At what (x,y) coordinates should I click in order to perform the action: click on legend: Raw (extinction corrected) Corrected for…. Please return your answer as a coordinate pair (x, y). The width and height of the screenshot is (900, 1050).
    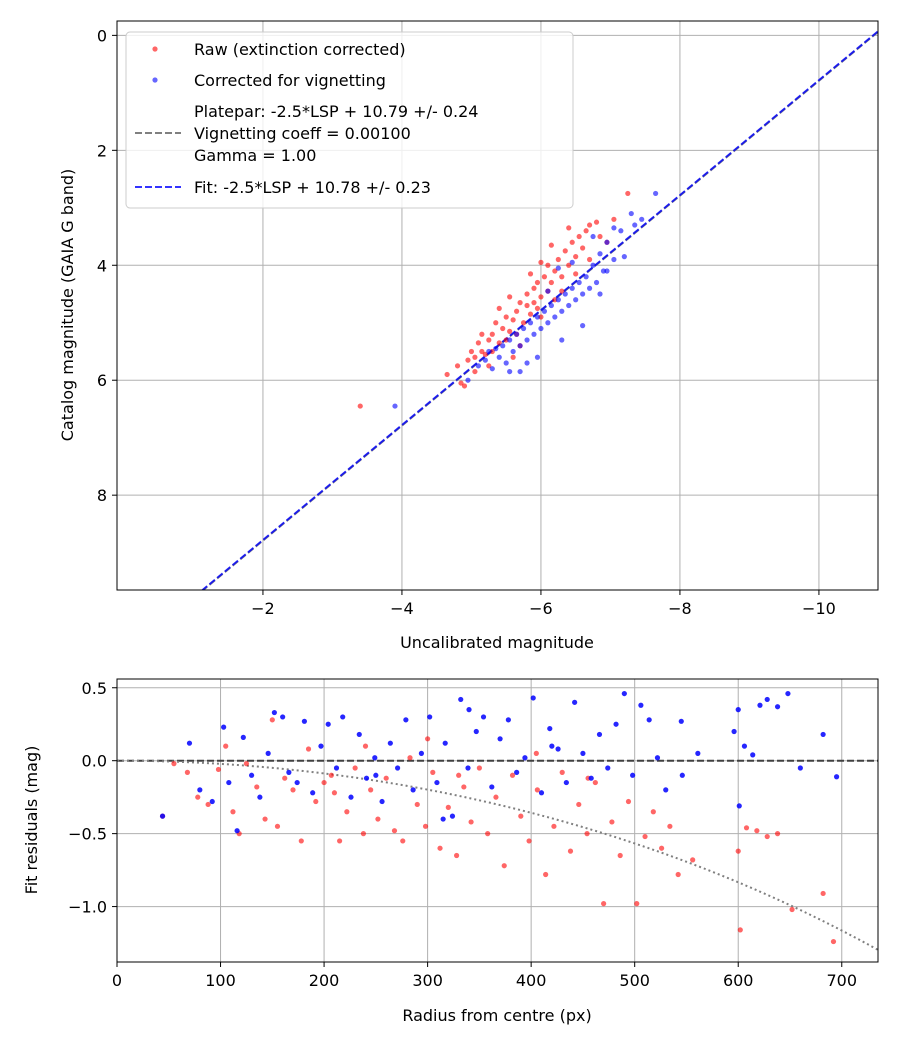
    Looking at the image, I should click on (349, 120).